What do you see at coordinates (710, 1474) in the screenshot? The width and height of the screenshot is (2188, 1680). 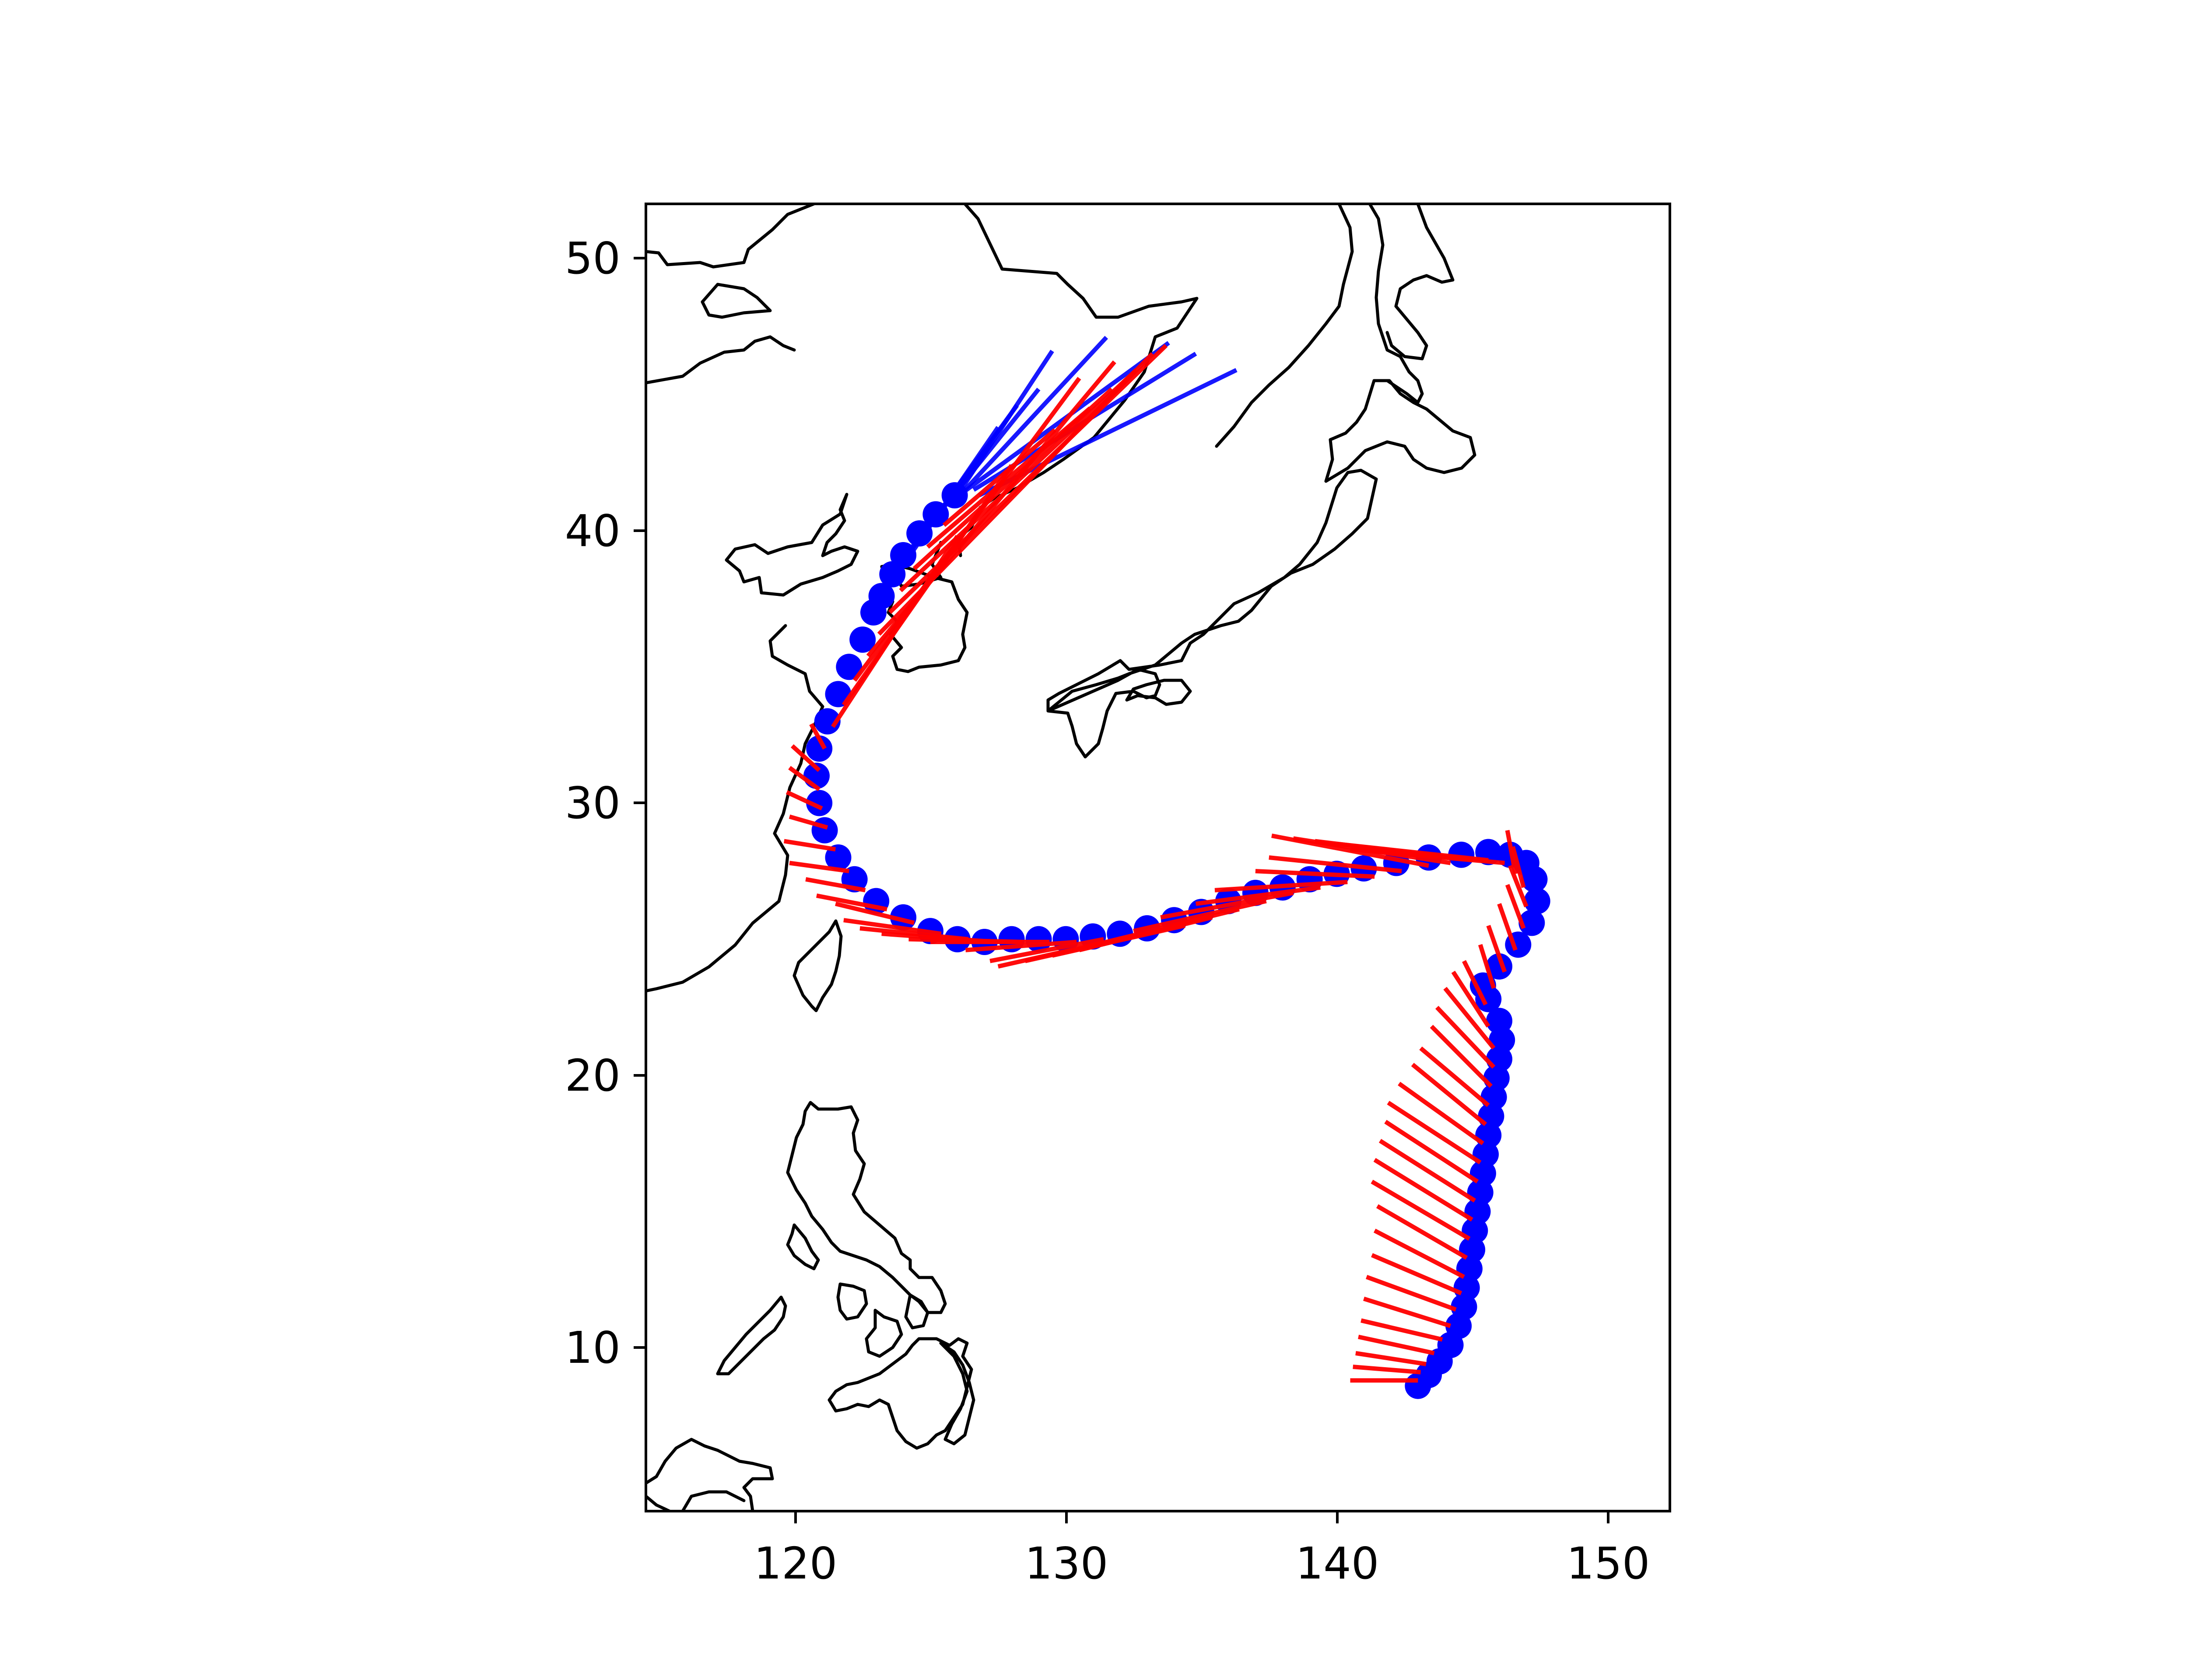 I see `coastline-borneo` at bounding box center [710, 1474].